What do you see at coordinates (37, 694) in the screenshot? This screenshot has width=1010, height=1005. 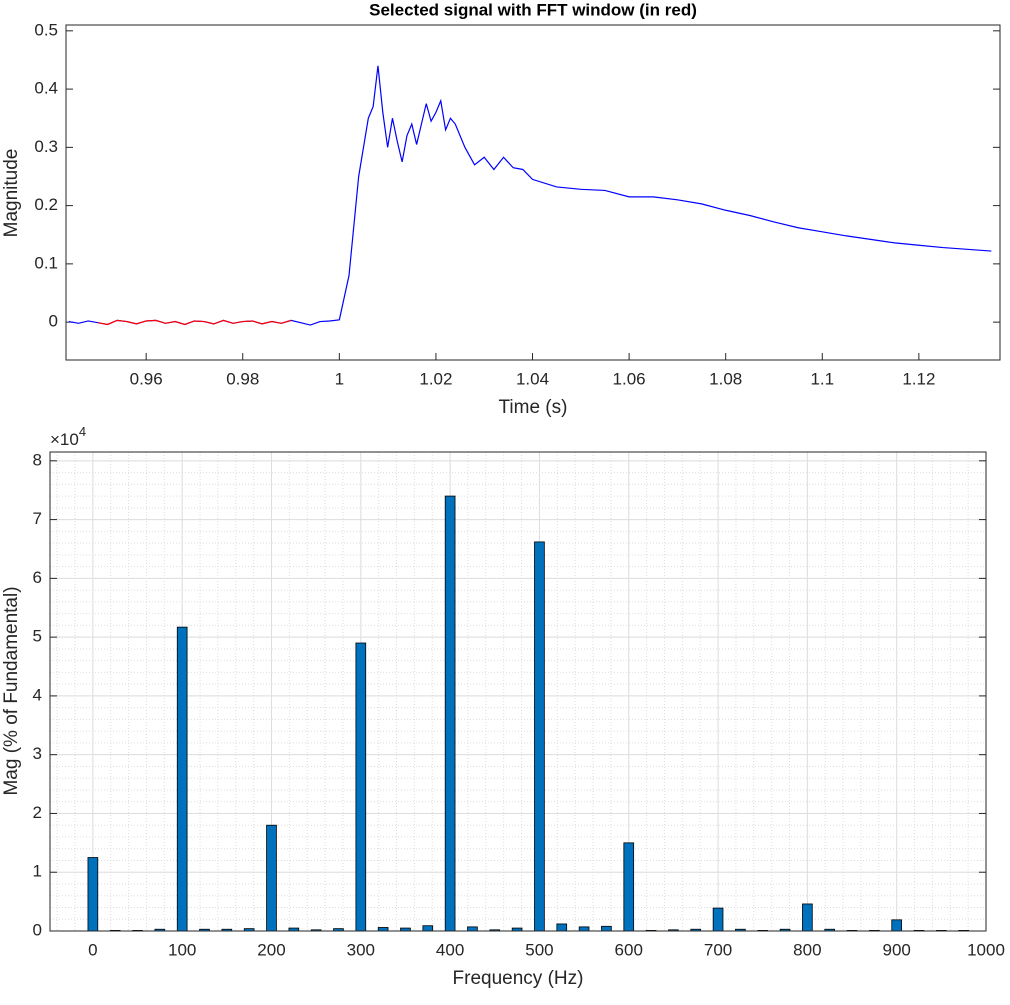 I see `y-tick-label: 4` at bounding box center [37, 694].